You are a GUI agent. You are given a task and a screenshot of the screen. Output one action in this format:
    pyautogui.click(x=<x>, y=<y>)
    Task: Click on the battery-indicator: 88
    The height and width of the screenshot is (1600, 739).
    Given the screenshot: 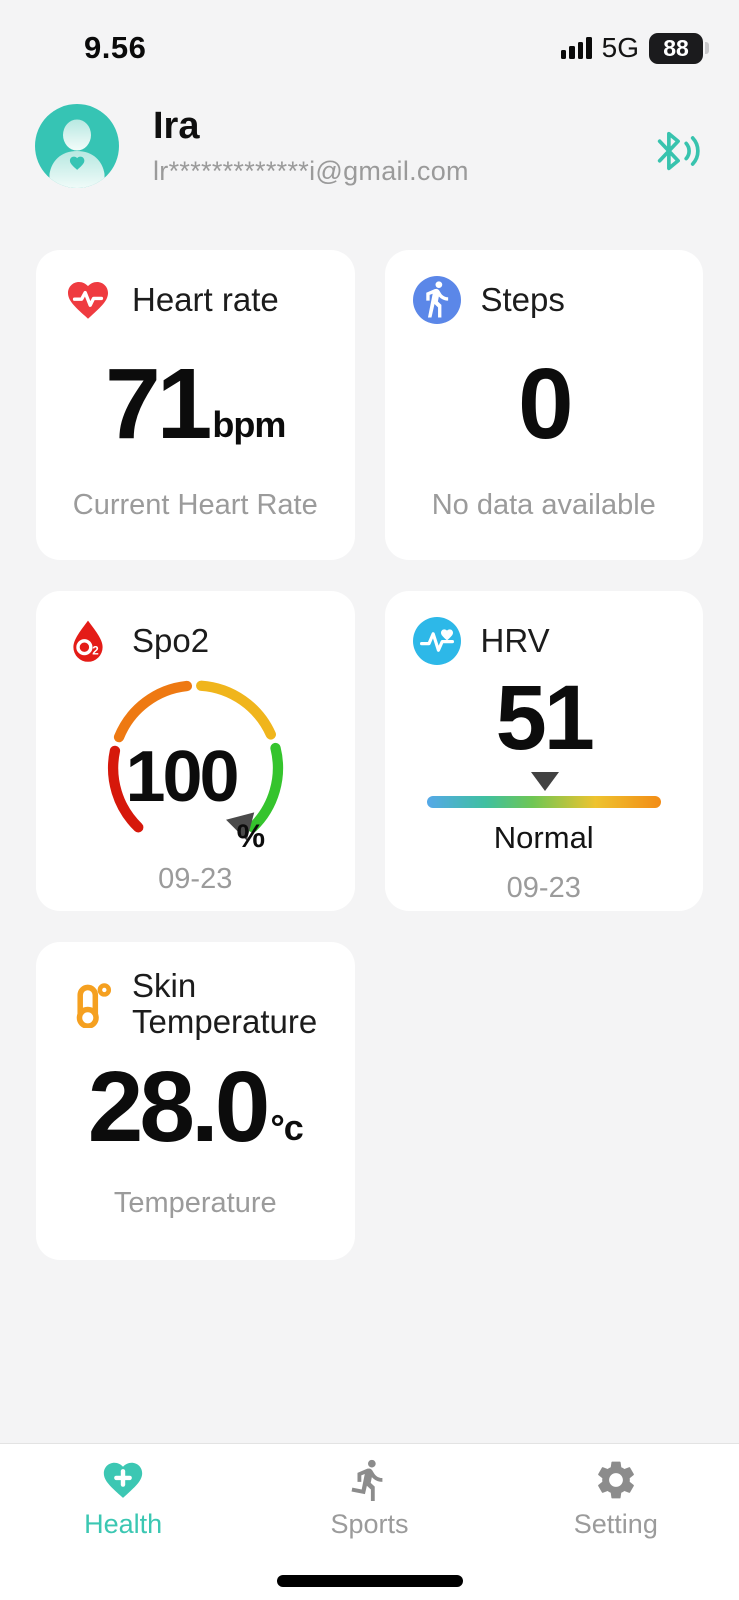 What is the action you would take?
    pyautogui.click(x=679, y=48)
    